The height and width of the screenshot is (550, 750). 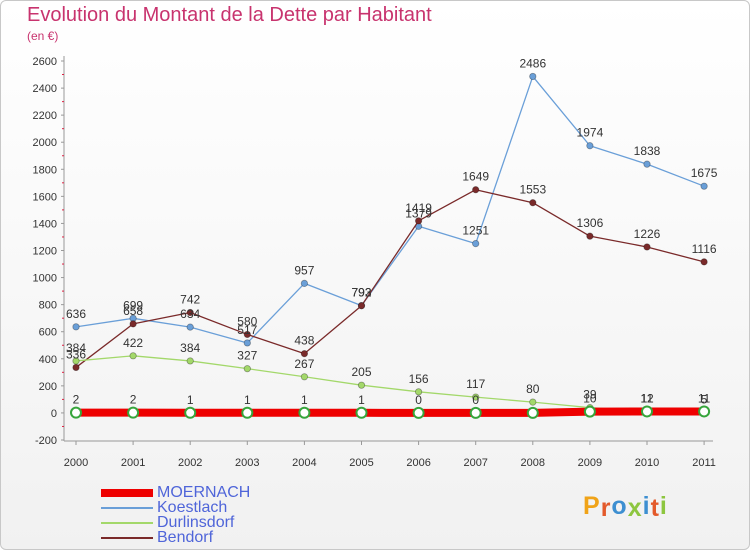 What do you see at coordinates (304, 364) in the screenshot?
I see `data-label: 267` at bounding box center [304, 364].